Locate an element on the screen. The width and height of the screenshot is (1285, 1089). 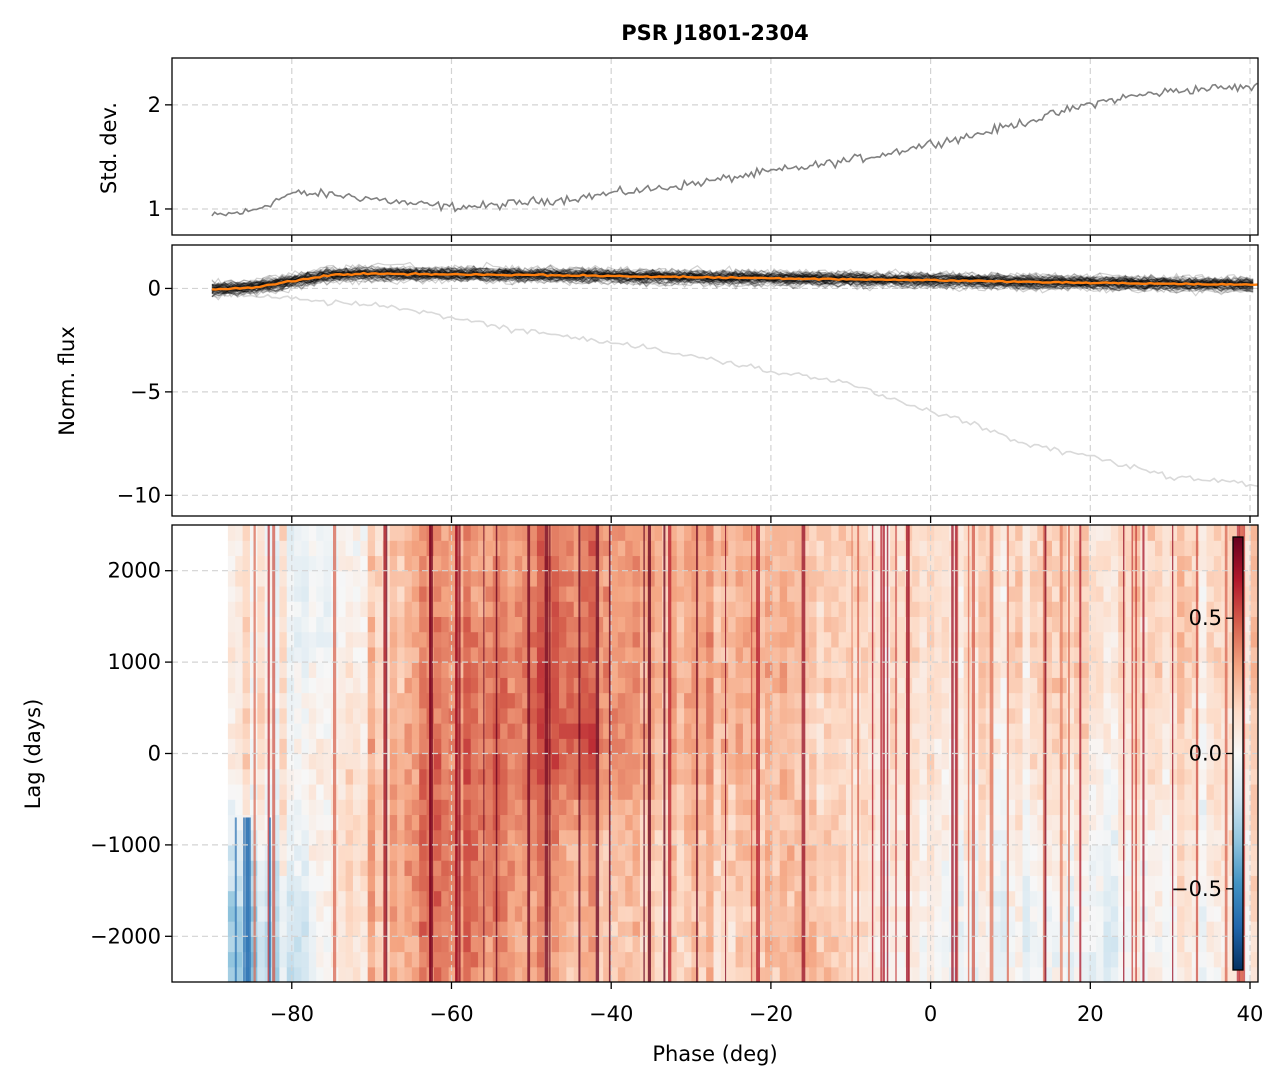
flux-trace is located at coordinates (732, 284).